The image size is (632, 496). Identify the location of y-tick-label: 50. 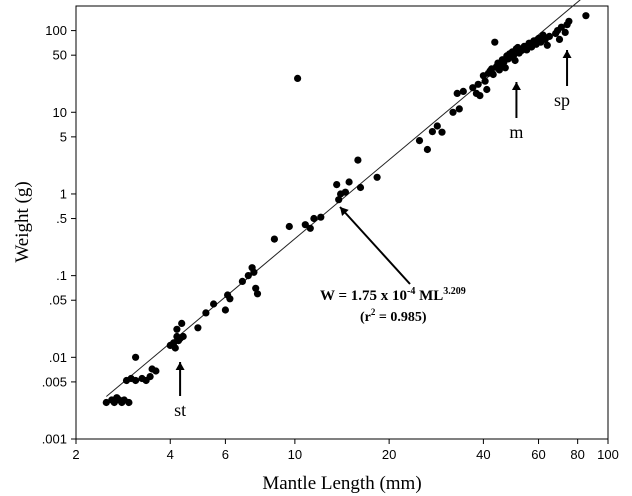
(60, 55).